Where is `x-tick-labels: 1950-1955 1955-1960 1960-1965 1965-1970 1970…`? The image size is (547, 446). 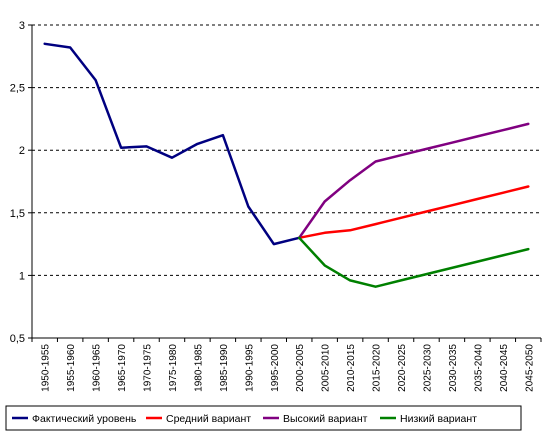
x-tick-labels: 1950-1955 1955-1960 1960-1965 1965-1970 1970… is located at coordinates (288, 368).